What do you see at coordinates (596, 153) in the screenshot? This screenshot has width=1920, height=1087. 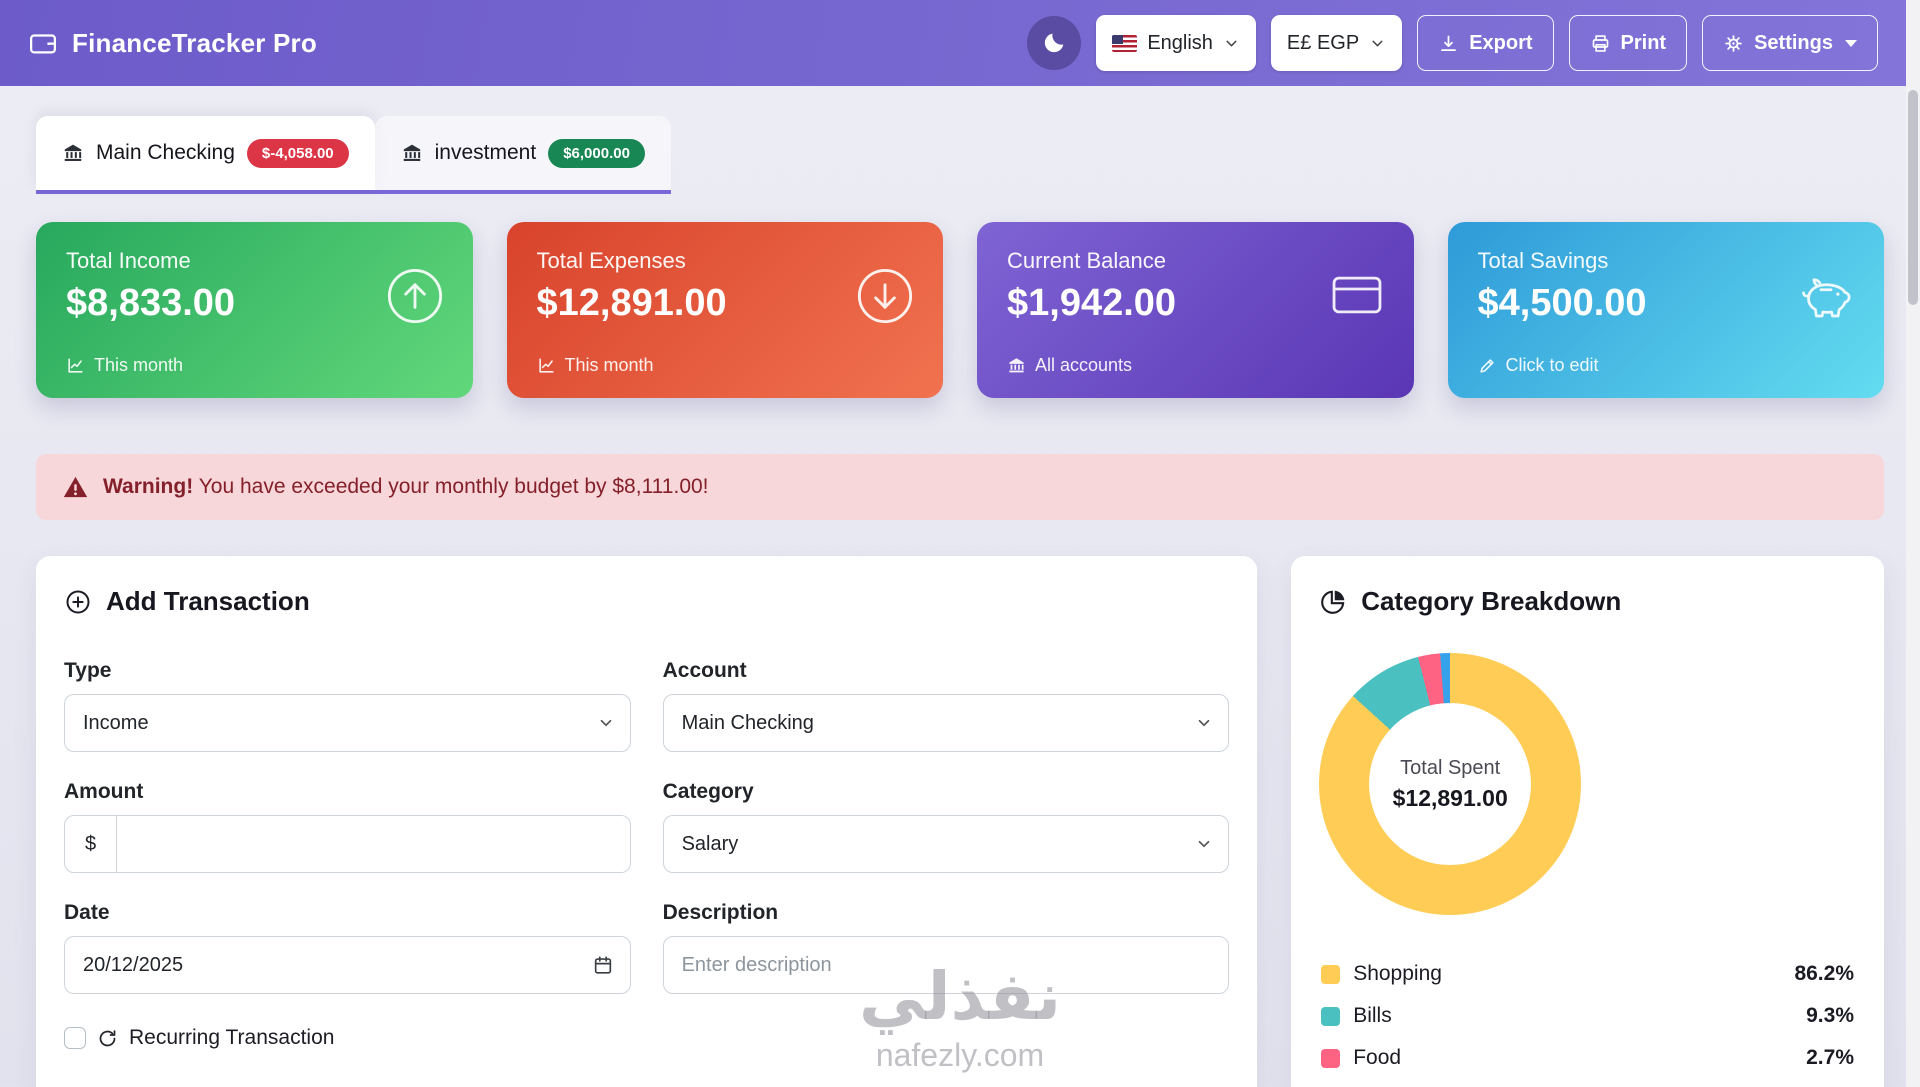 I see `account-balance-badge: $6,000.00` at bounding box center [596, 153].